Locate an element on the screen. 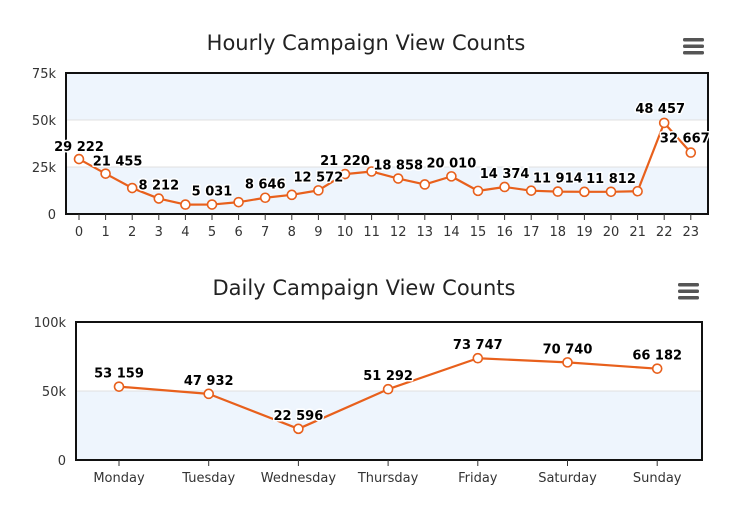  x-tick-label: 14 is located at coordinates (451, 232).